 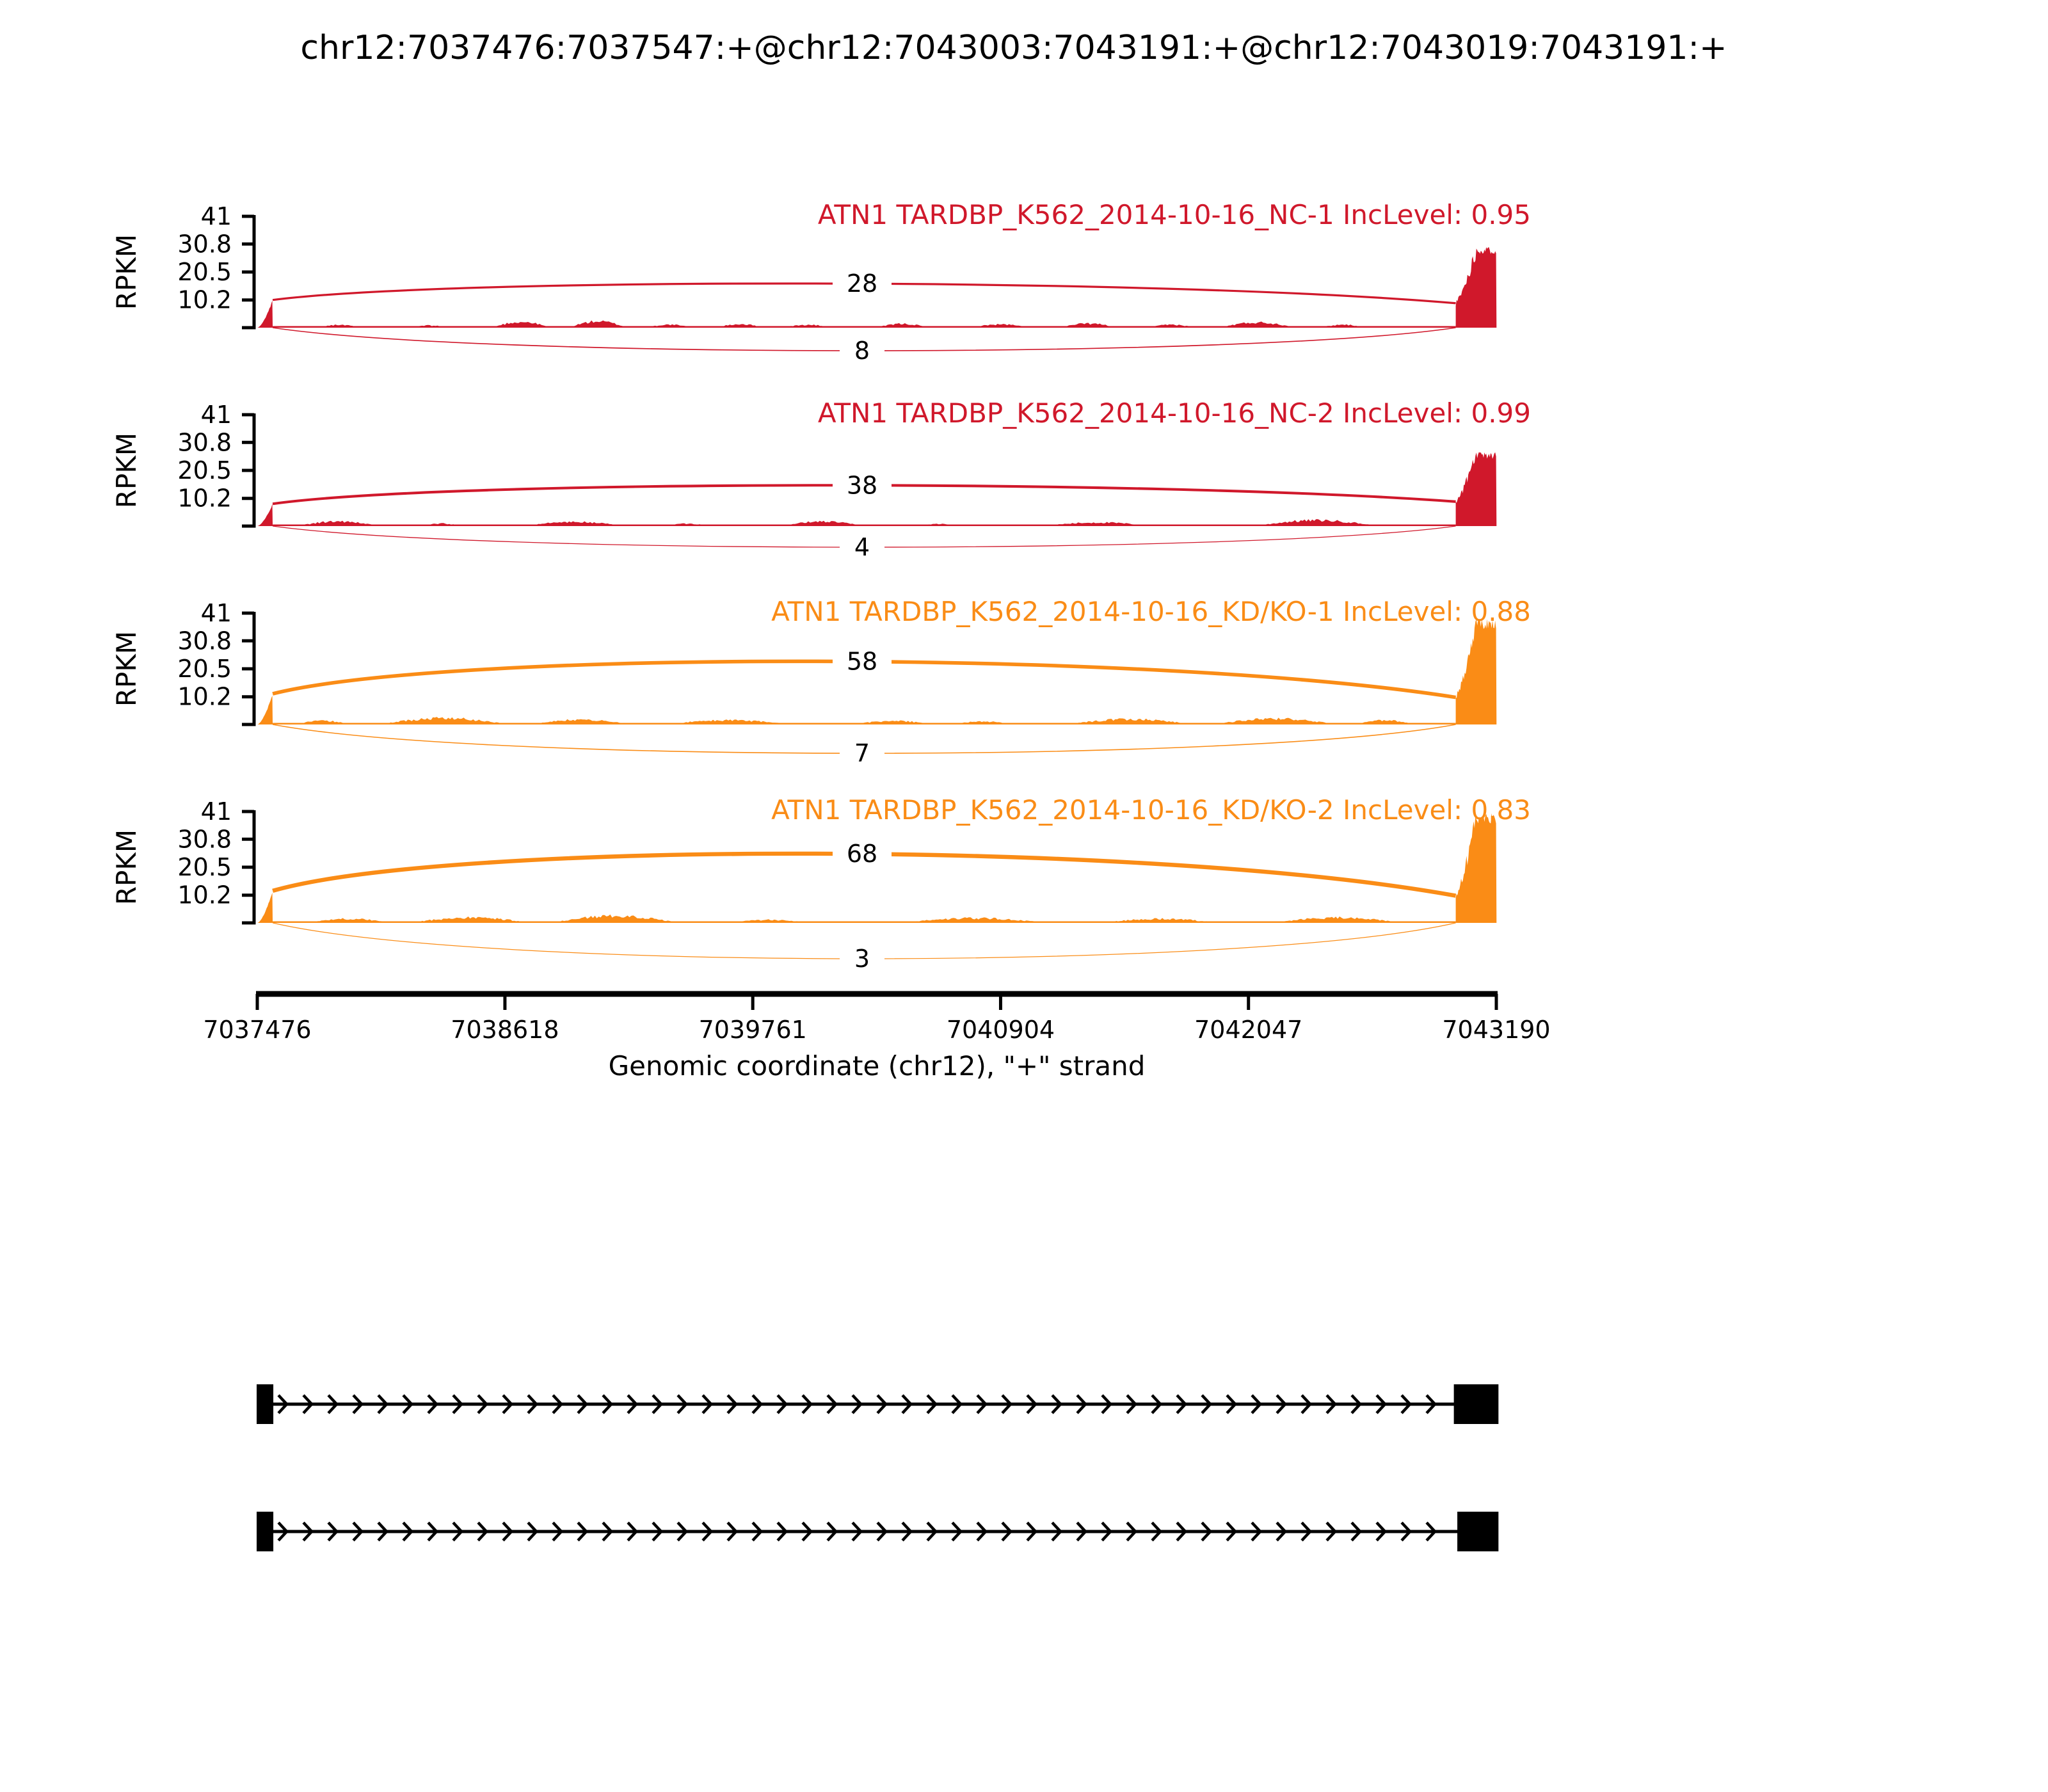 I want to click on x-tick-label: 7039761, so click(x=753, y=1030).